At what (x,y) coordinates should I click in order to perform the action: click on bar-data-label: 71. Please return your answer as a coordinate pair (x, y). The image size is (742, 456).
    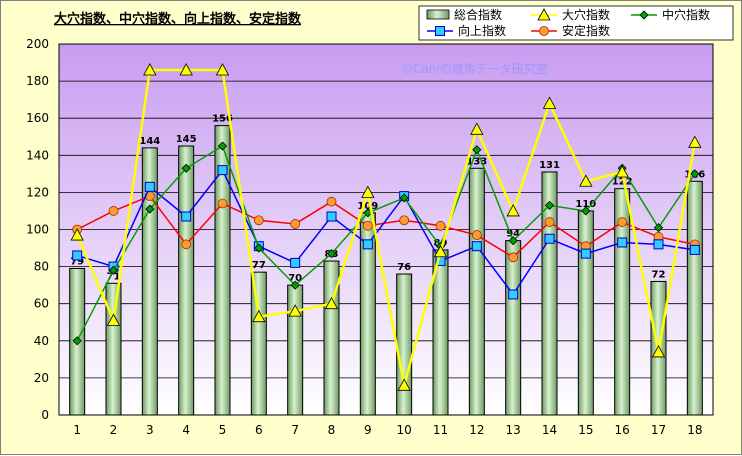
    Looking at the image, I should click on (114, 276).